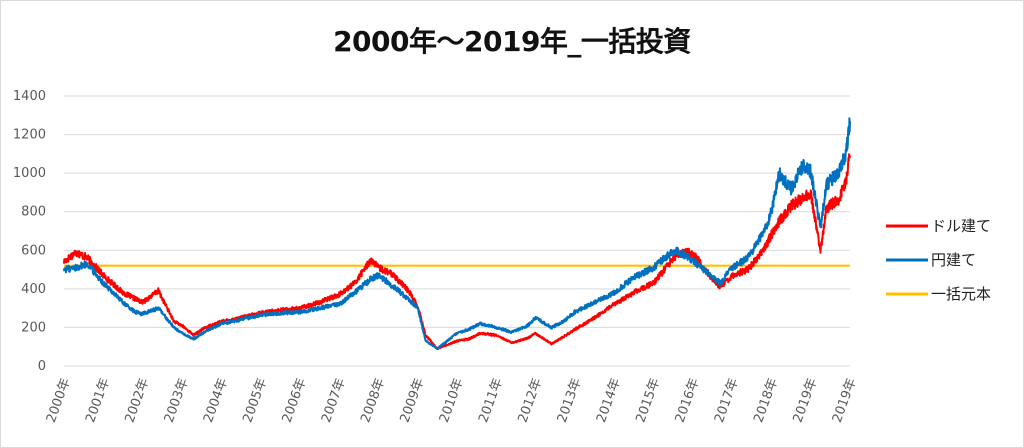  I want to click on y-tick-label: 1200, so click(29, 135).